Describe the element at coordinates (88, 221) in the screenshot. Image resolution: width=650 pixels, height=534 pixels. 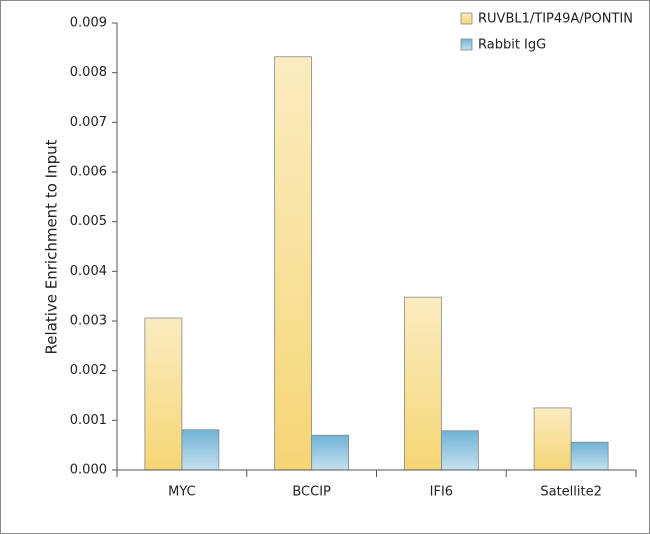
I see `y-tick-label: 0.005` at that location.